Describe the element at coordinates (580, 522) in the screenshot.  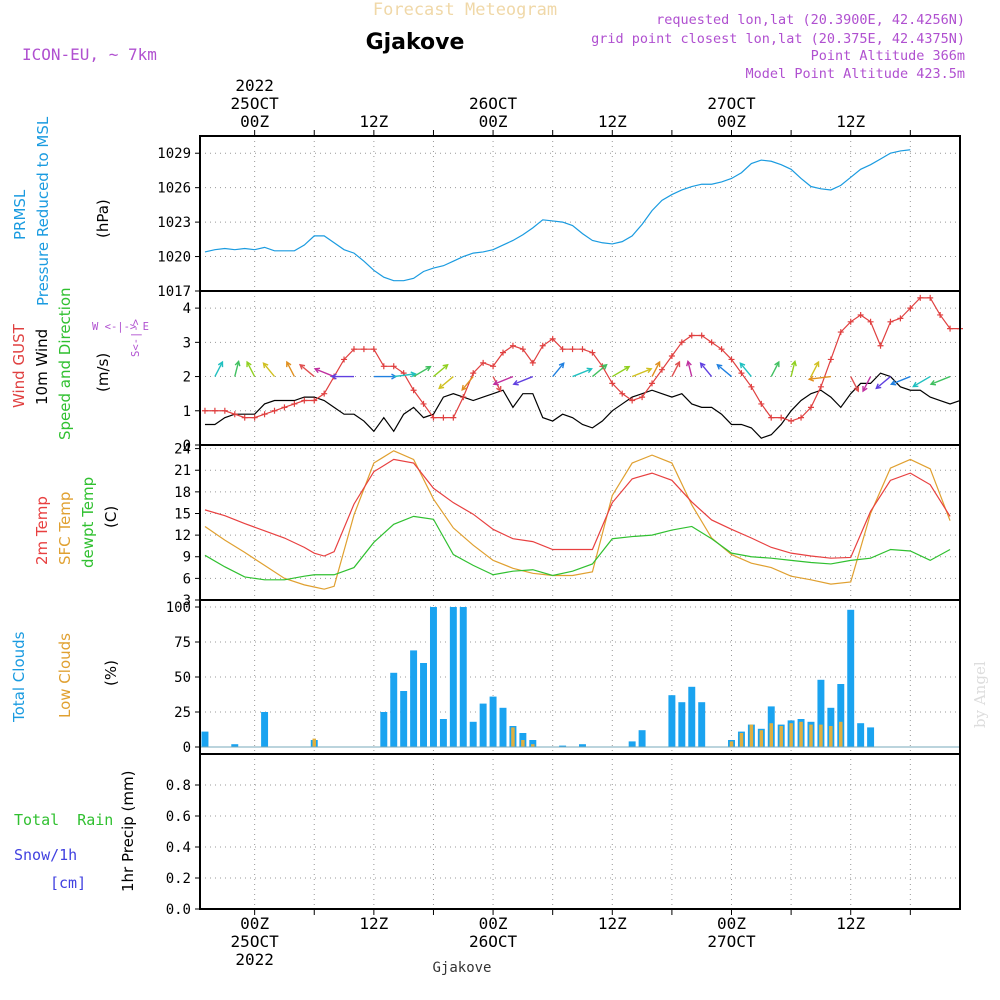
I see `panel-frame-temp` at that location.